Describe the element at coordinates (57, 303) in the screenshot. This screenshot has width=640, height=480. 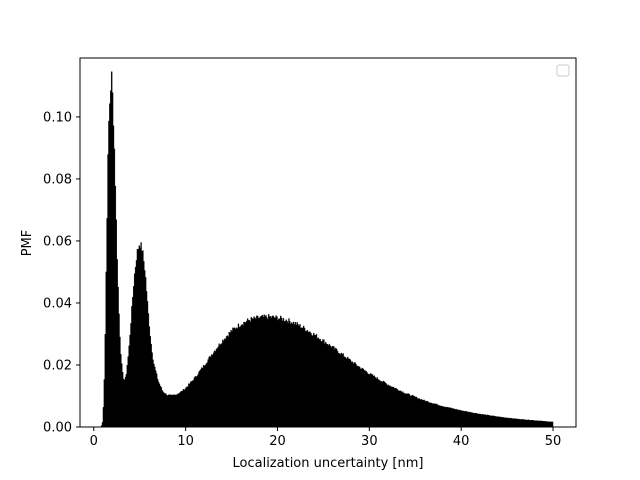
I see `y-tick-label: 0.04` at that location.